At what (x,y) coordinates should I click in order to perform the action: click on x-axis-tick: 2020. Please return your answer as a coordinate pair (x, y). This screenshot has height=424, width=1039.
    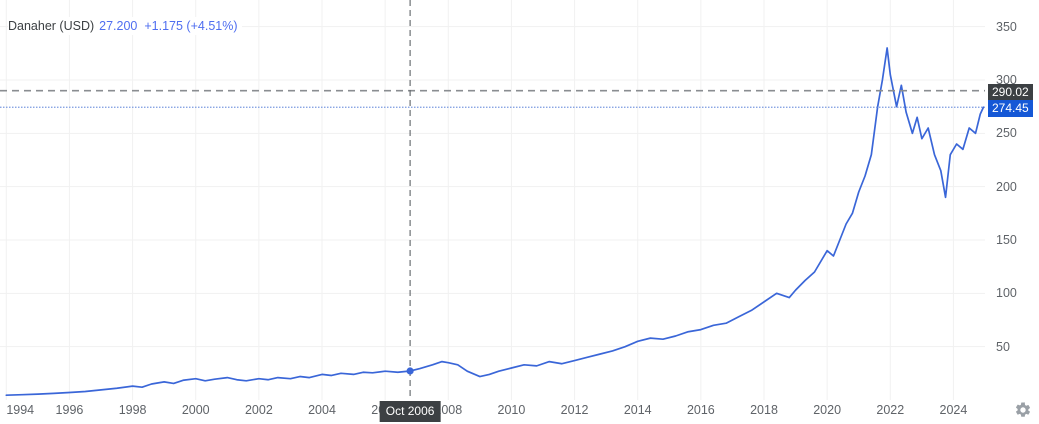
    Looking at the image, I should click on (827, 410).